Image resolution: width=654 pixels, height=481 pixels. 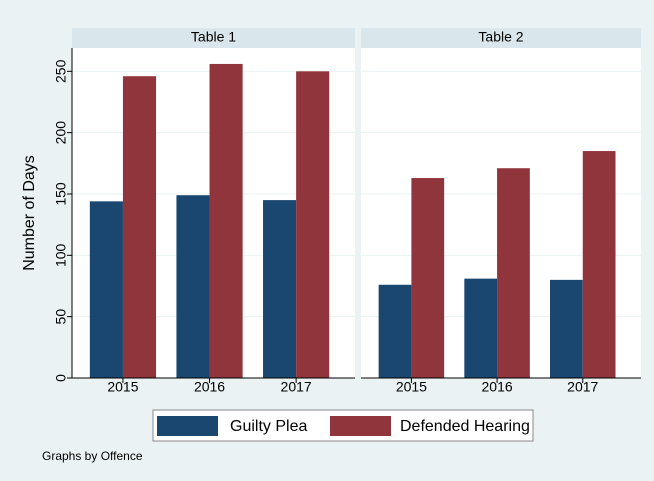 What do you see at coordinates (61, 71) in the screenshot?
I see `y-tick-label: 250` at bounding box center [61, 71].